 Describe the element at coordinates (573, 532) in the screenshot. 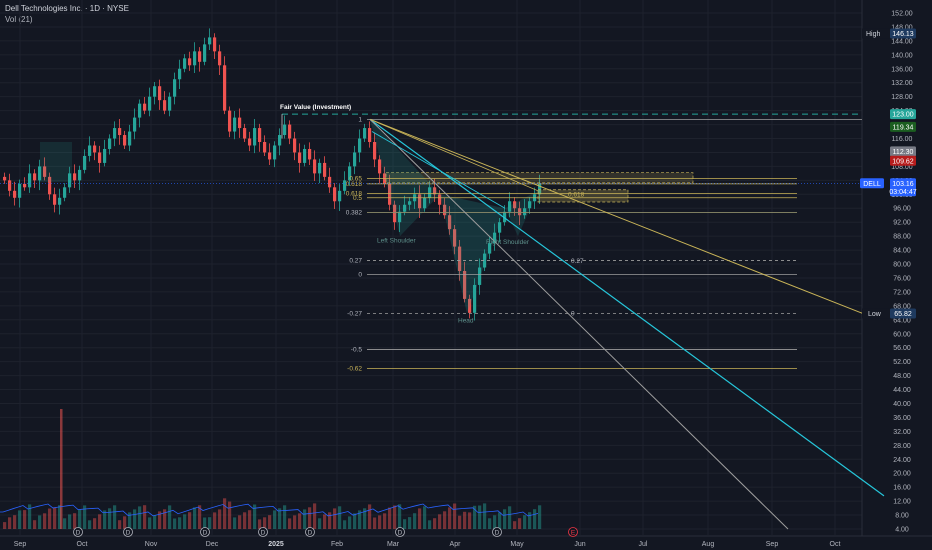

I see `event-marker-label: E` at that location.